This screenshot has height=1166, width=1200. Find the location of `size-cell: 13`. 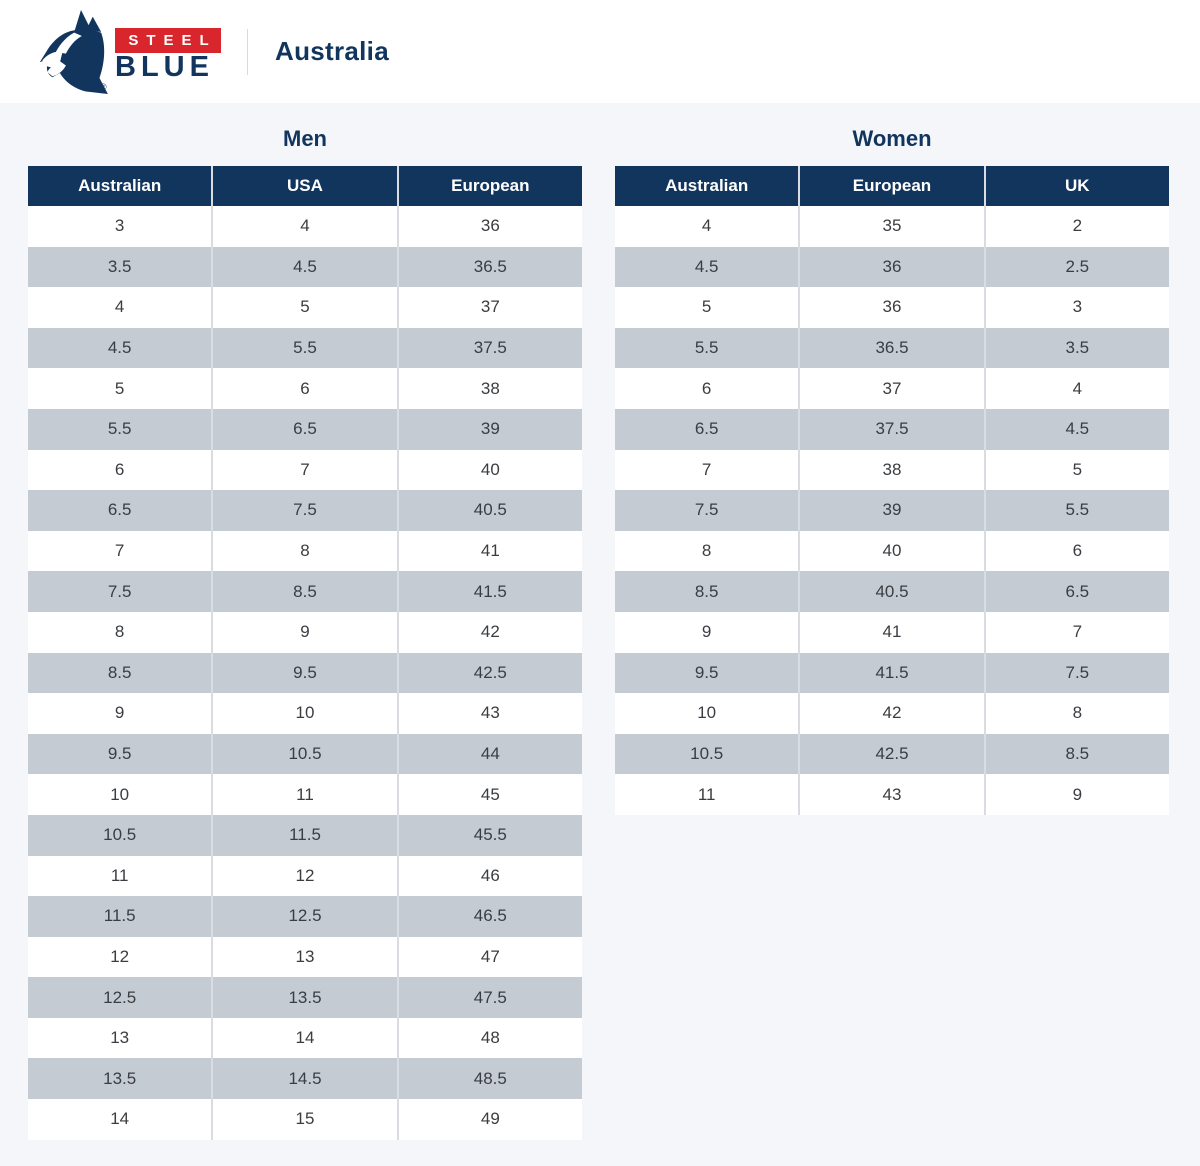

size-cell: 13 is located at coordinates (306, 957).